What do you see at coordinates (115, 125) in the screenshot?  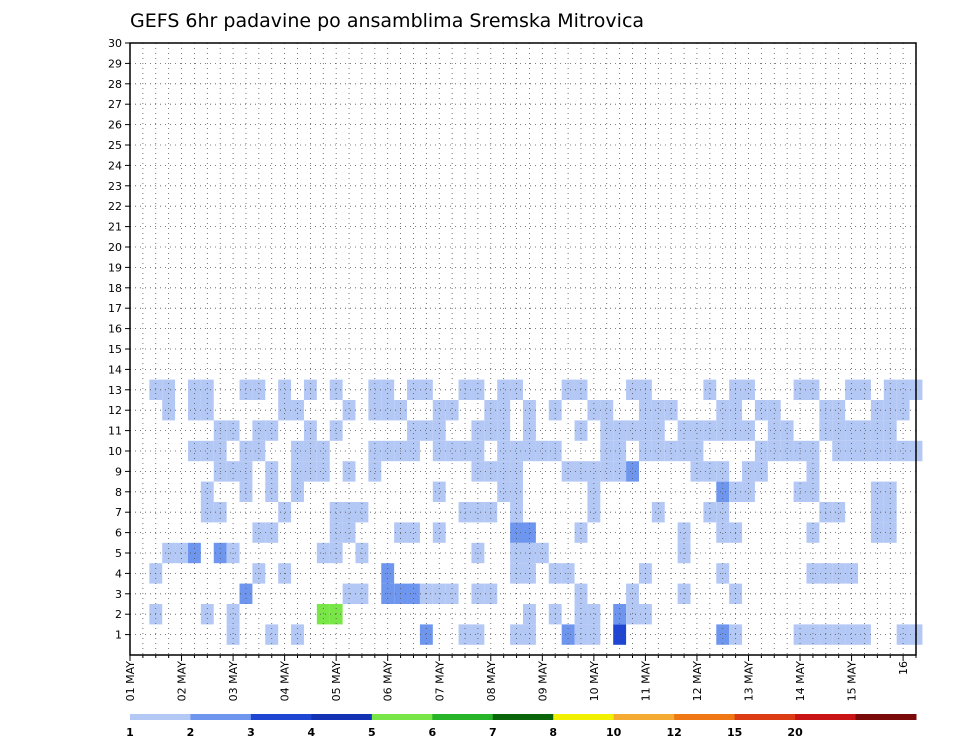 I see `y-tick-label: 26` at bounding box center [115, 125].